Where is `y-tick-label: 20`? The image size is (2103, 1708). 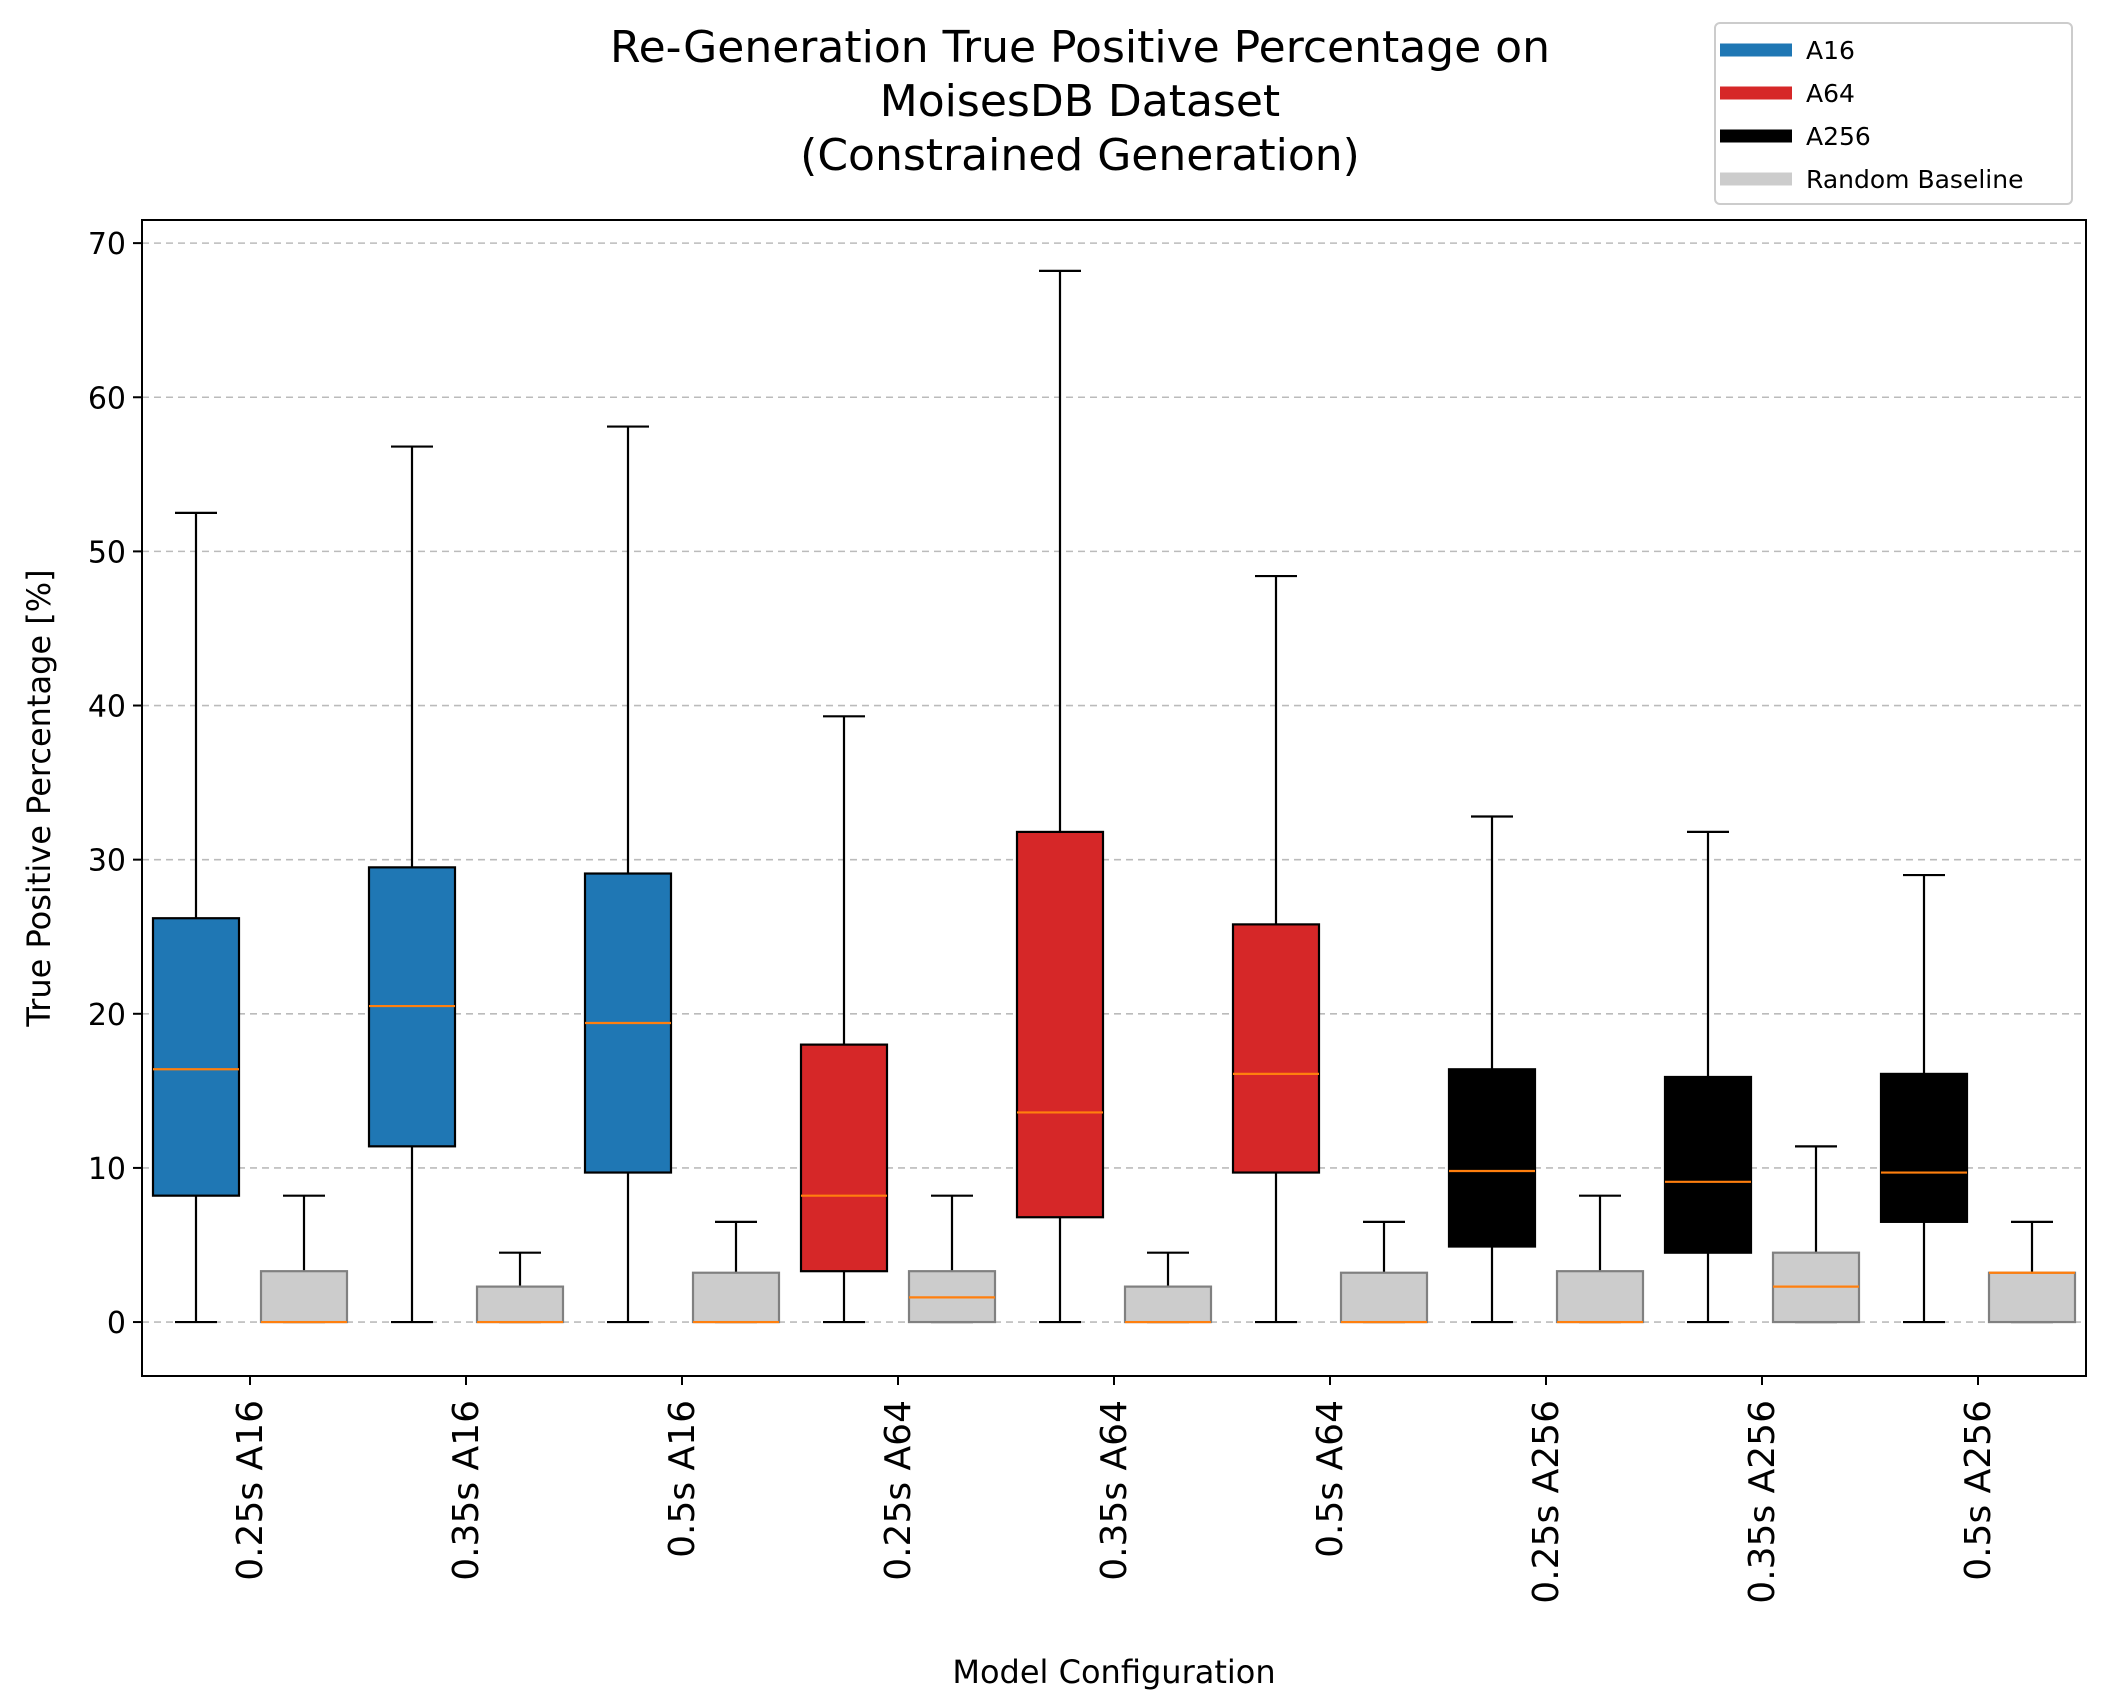 y-tick-label: 20 is located at coordinates (107, 1015).